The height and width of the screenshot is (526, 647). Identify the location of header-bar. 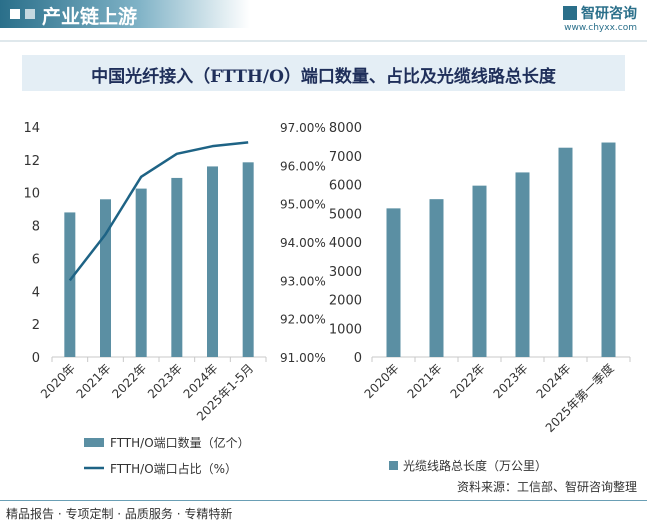
(125, 14).